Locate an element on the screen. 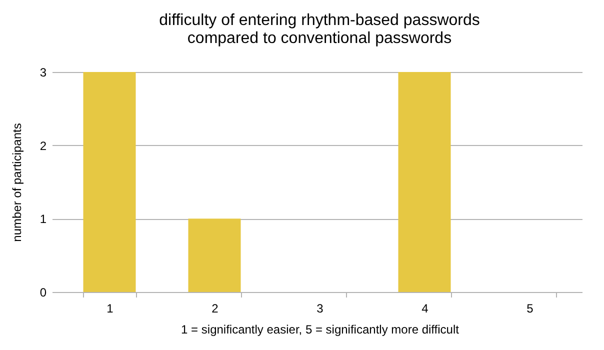 The width and height of the screenshot is (604, 350). x-tick-label: 2 is located at coordinates (215, 309).